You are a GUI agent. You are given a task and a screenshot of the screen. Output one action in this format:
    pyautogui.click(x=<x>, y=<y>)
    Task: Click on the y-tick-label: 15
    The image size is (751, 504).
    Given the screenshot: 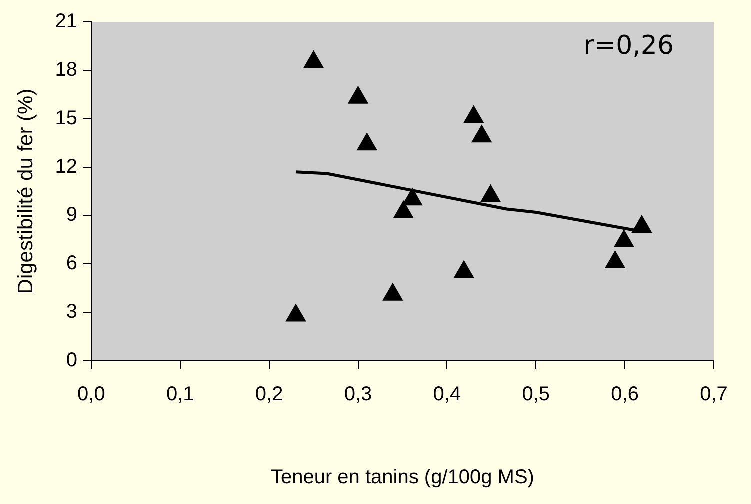 What is the action you would take?
    pyautogui.click(x=66, y=118)
    